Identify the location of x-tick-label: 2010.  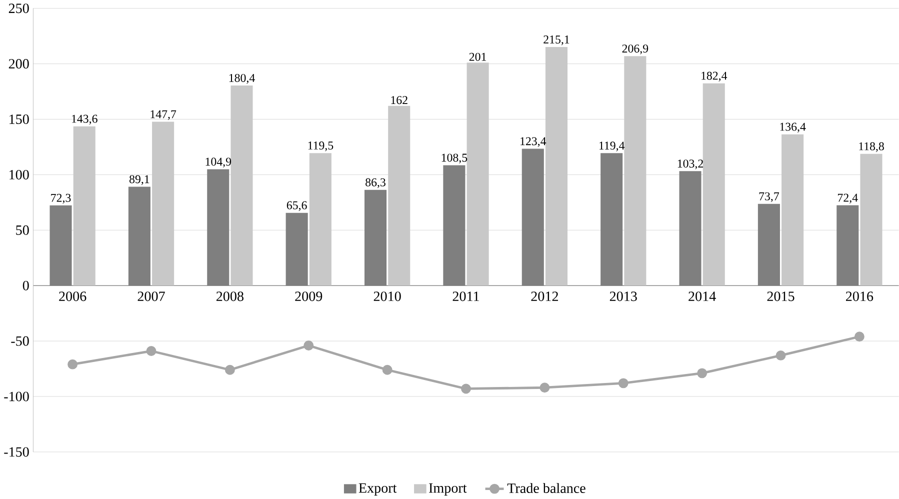
(387, 297).